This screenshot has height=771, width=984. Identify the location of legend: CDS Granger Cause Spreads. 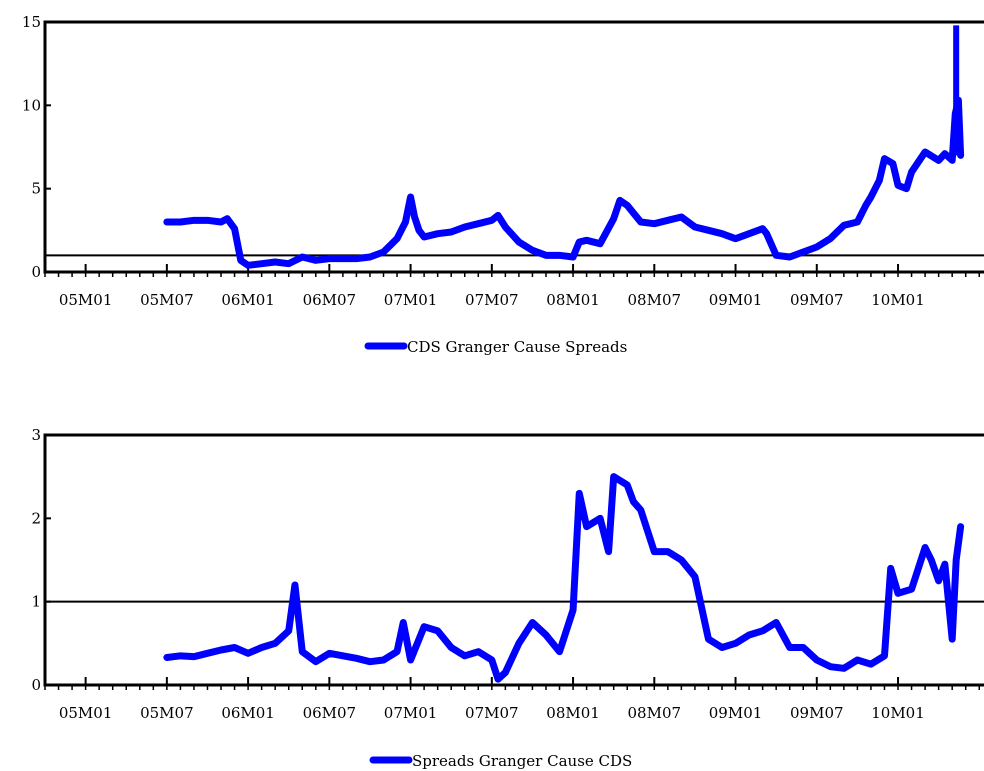
(495, 347).